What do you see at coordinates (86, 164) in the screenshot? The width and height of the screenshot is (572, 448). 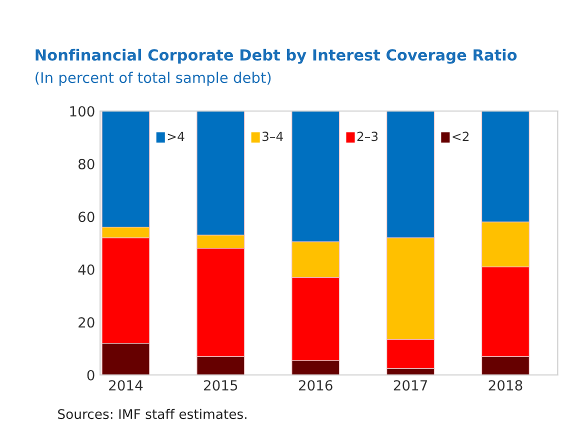 I see `y-tick-label: 80` at bounding box center [86, 164].